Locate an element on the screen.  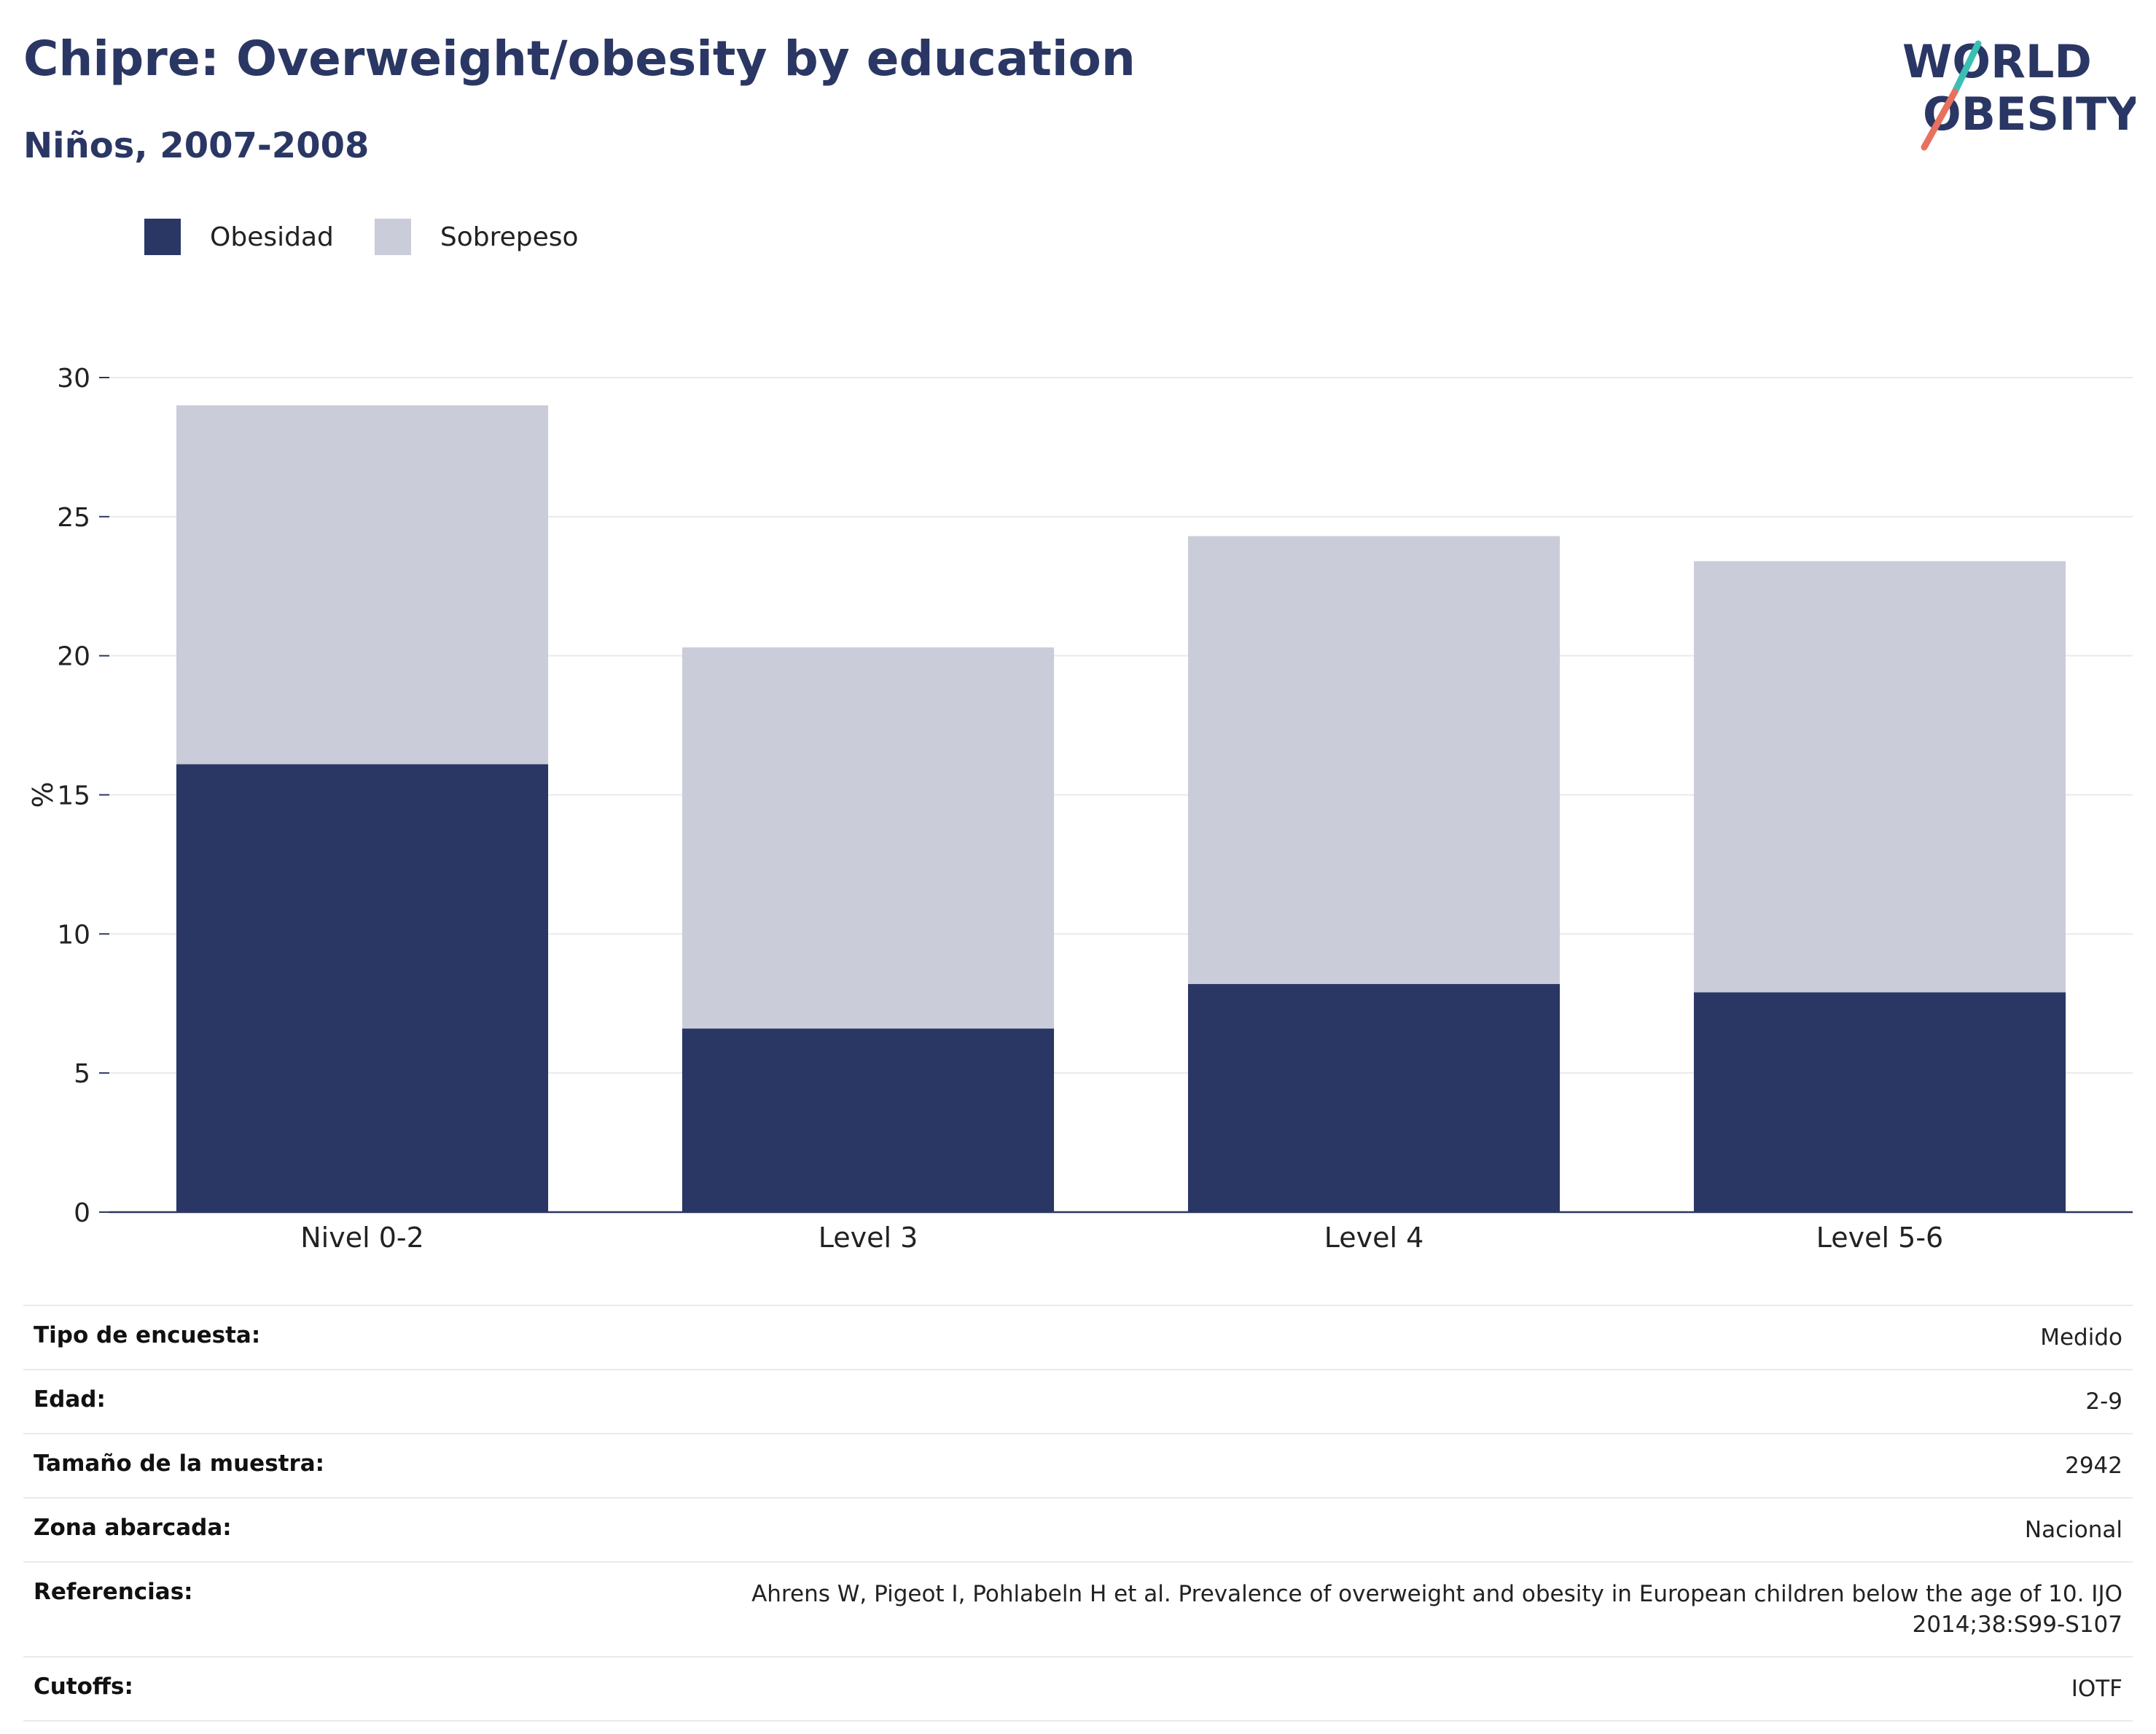
y-tick-label: 0 is located at coordinates (82, 1213).